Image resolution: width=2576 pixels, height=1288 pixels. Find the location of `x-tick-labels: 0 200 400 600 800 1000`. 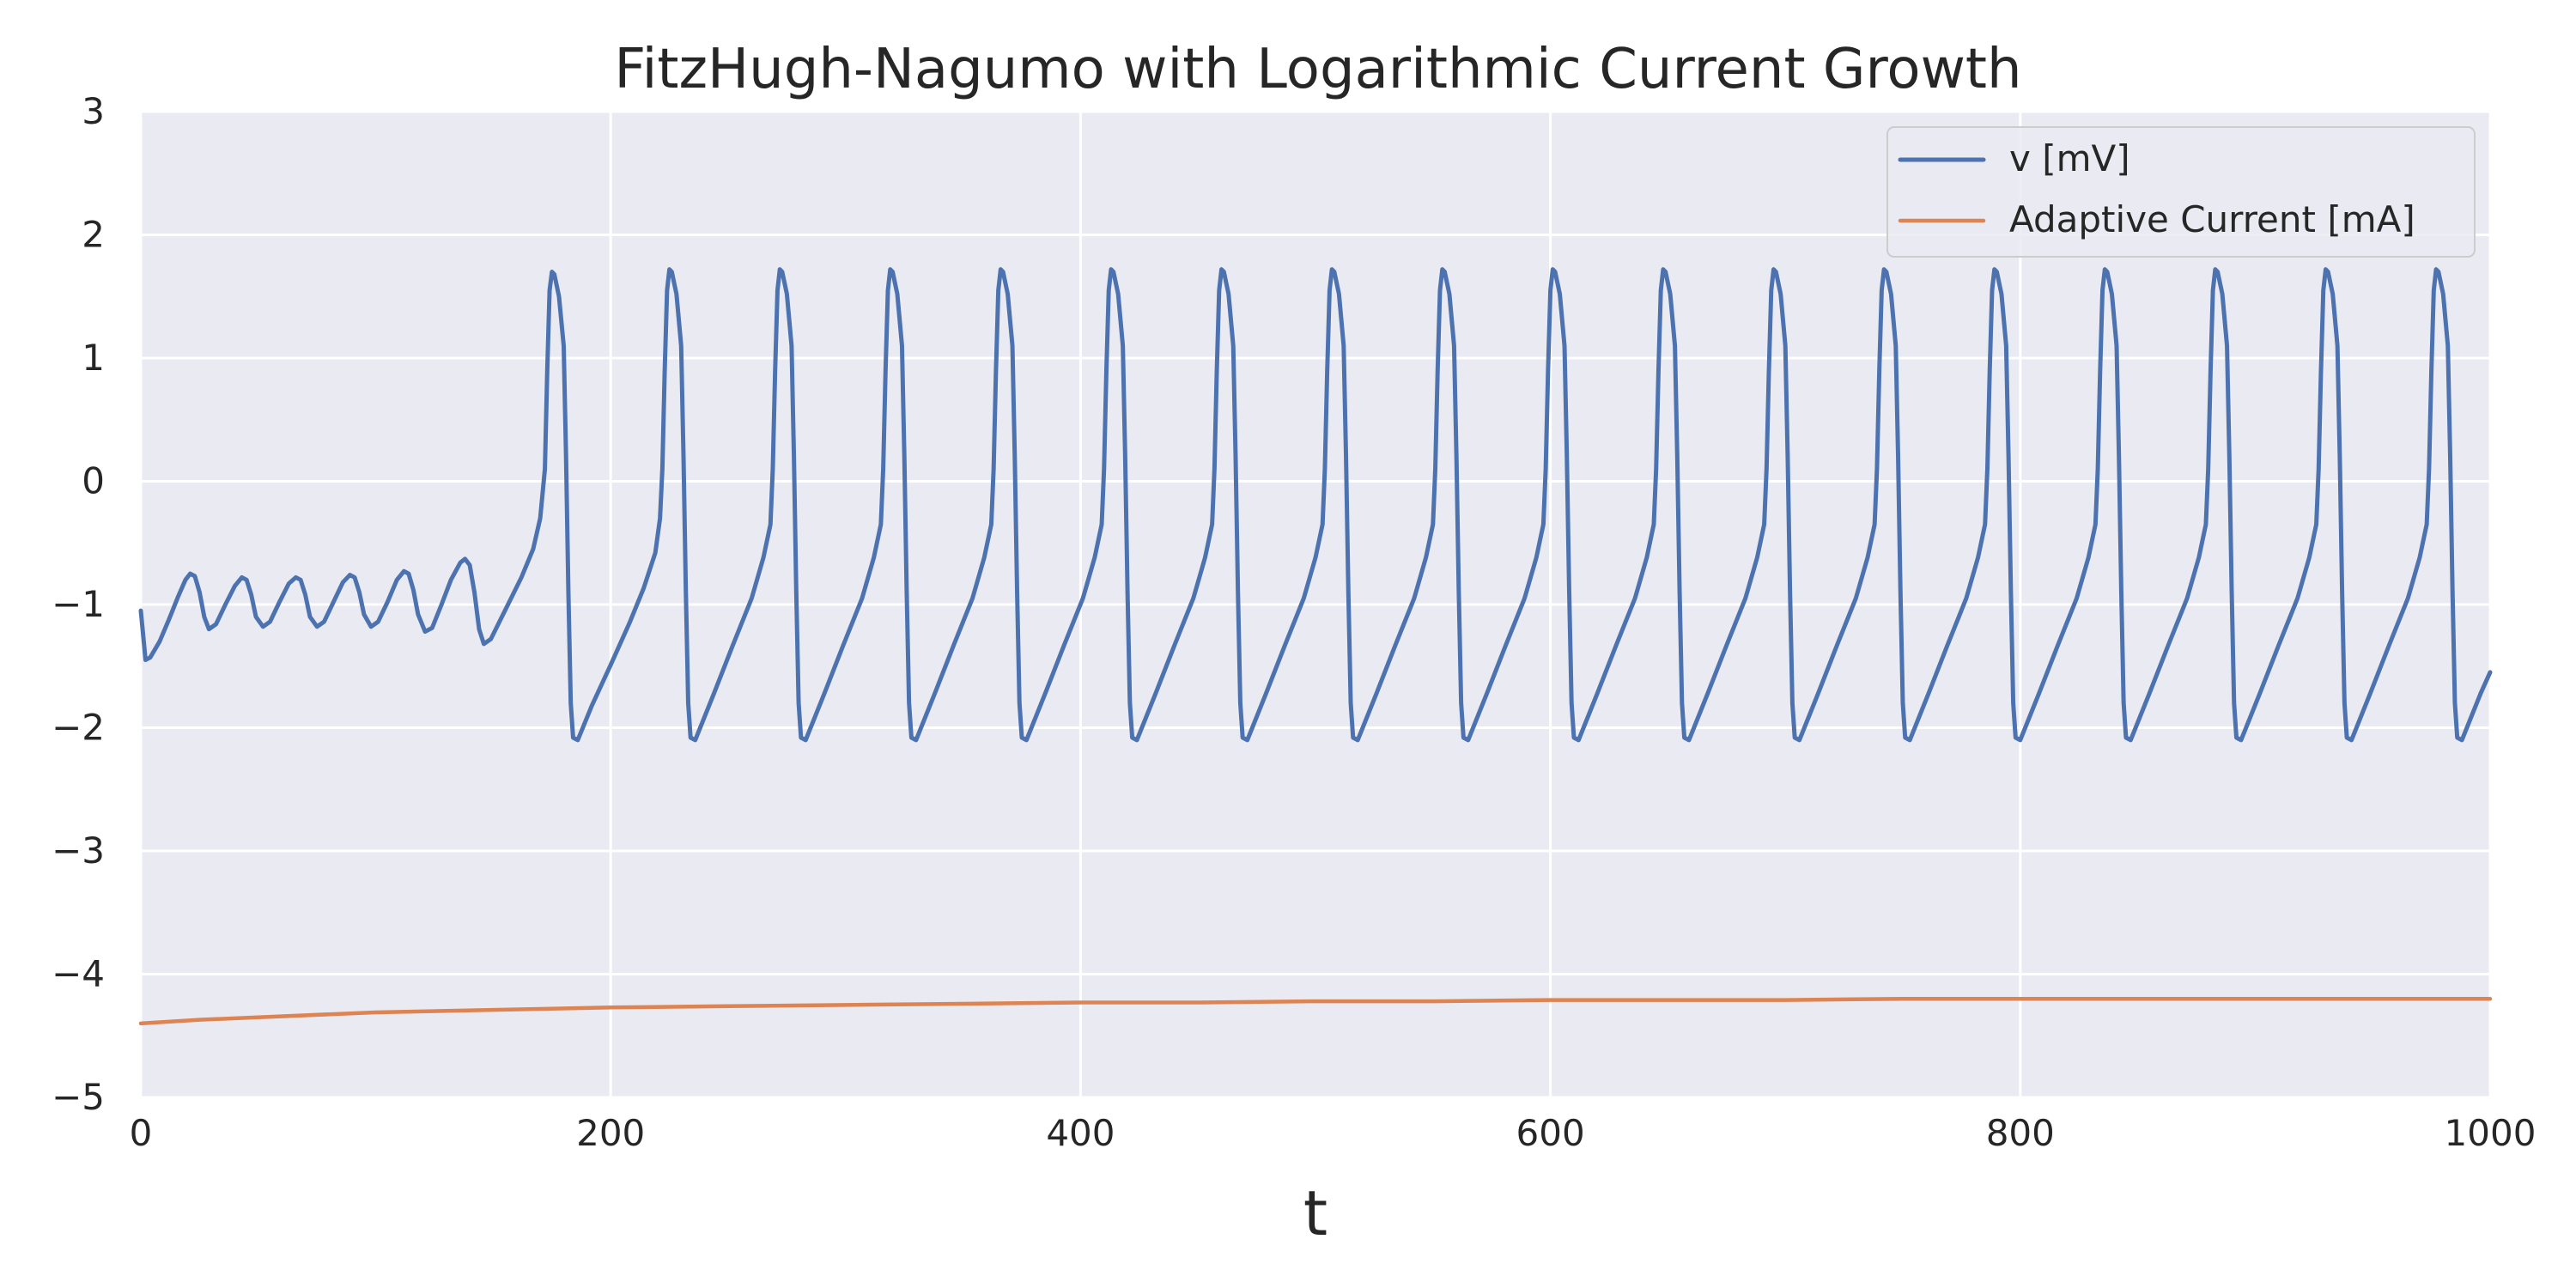

x-tick-labels: 0 200 400 600 800 1000 is located at coordinates (1334, 1133).